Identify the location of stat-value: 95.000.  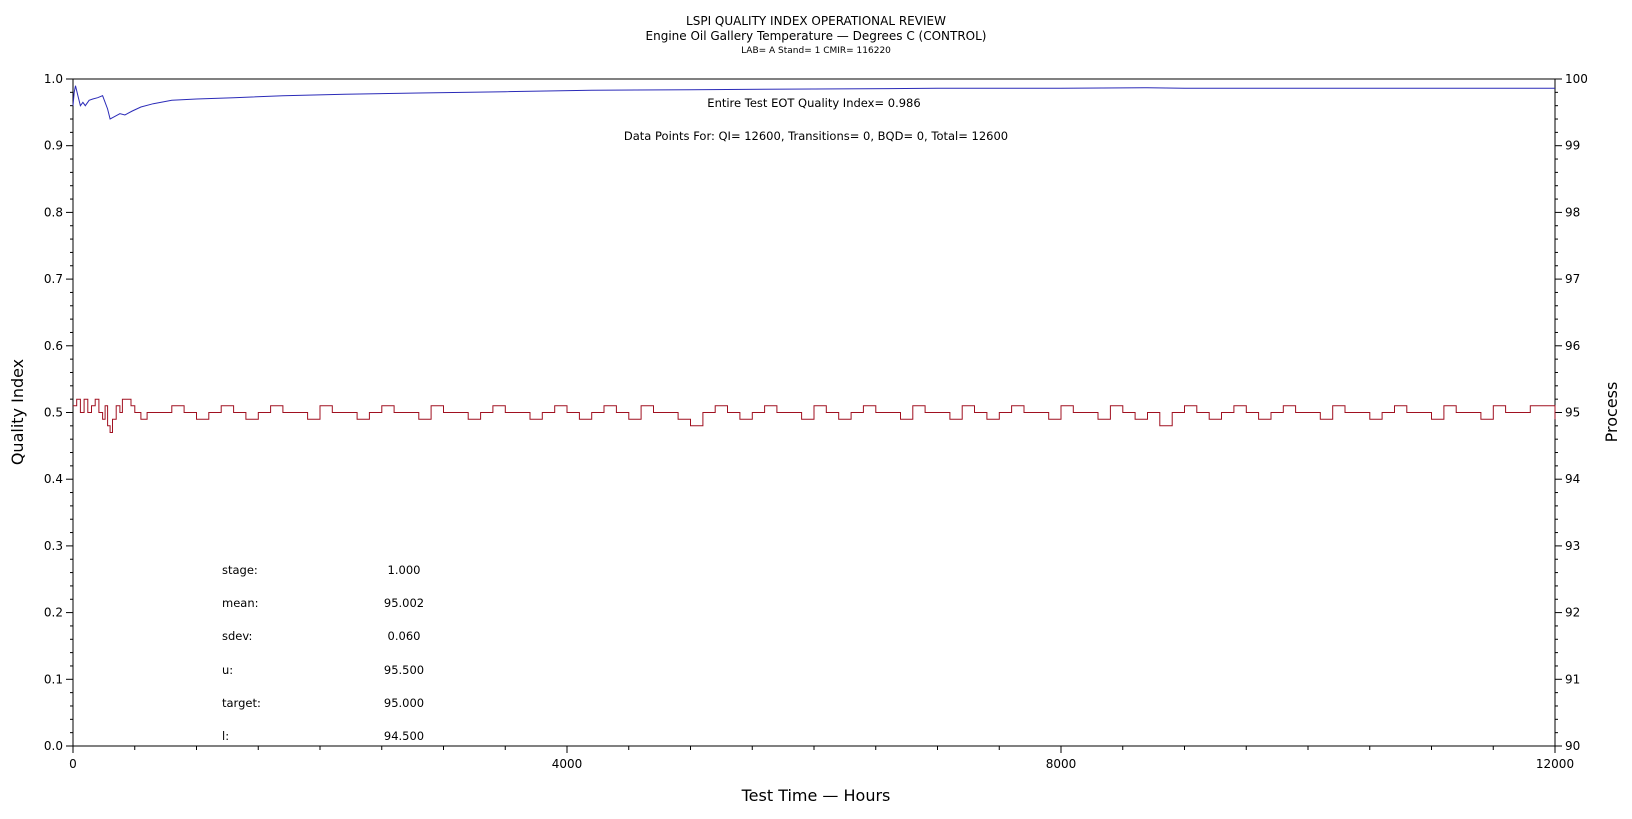
(404, 703).